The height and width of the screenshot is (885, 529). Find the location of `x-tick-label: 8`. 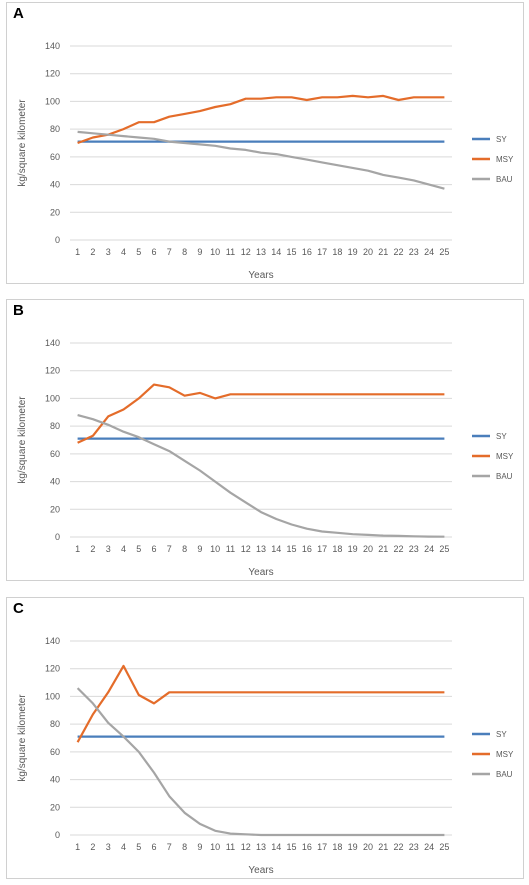

x-tick-label: 8 is located at coordinates (184, 252).